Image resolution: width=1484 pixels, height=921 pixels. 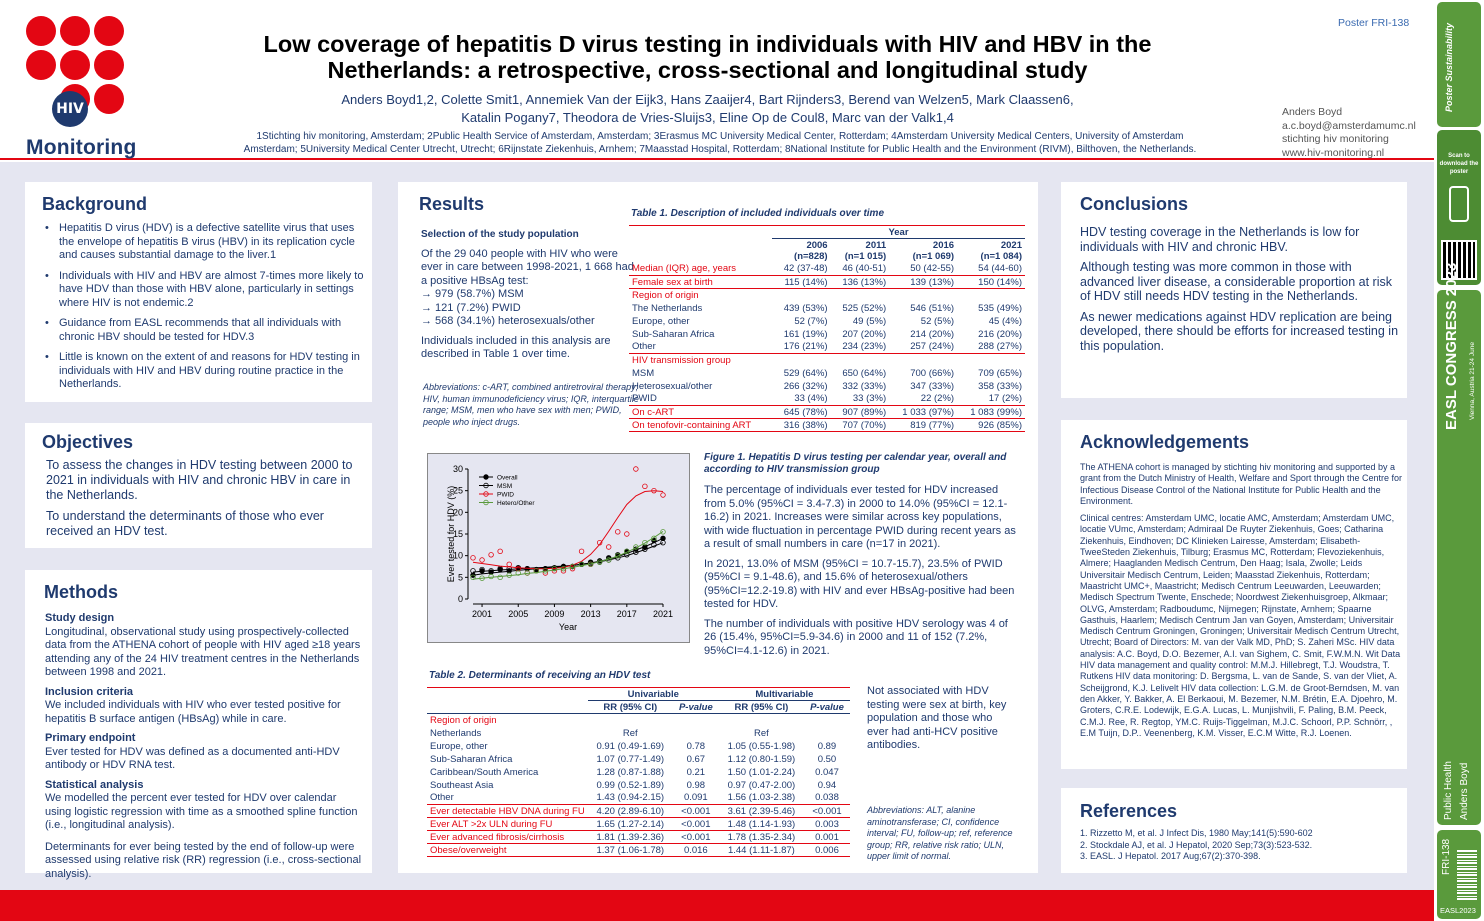 What do you see at coordinates (1349, 125) in the screenshot?
I see `contact-email: a.c.boyd@amsterdamumc.nl` at bounding box center [1349, 125].